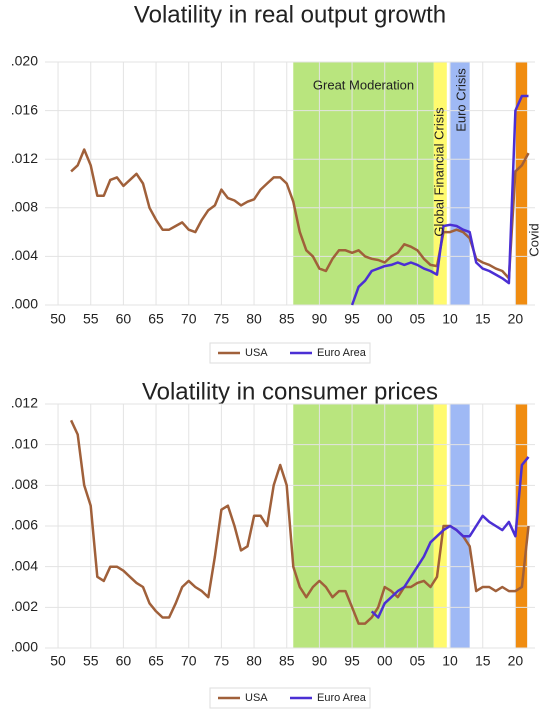  What do you see at coordinates (290, 391) in the screenshot?
I see `chart-title: Volatility in consumer prices` at bounding box center [290, 391].